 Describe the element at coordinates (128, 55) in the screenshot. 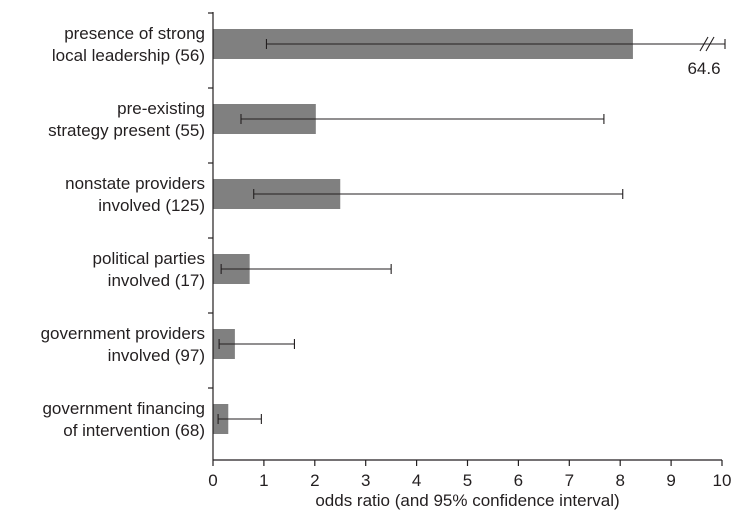

I see `category-label-line: local leadership (56)` at that location.